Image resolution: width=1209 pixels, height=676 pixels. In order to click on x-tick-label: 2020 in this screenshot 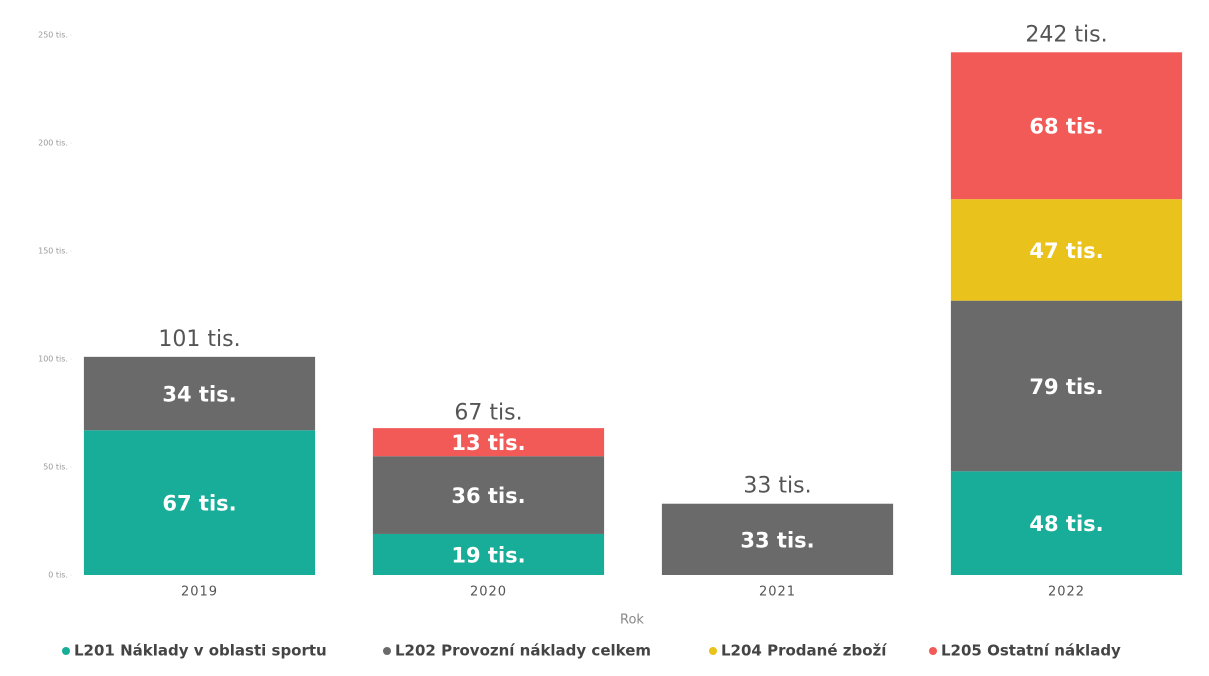, I will do `click(488, 592)`.